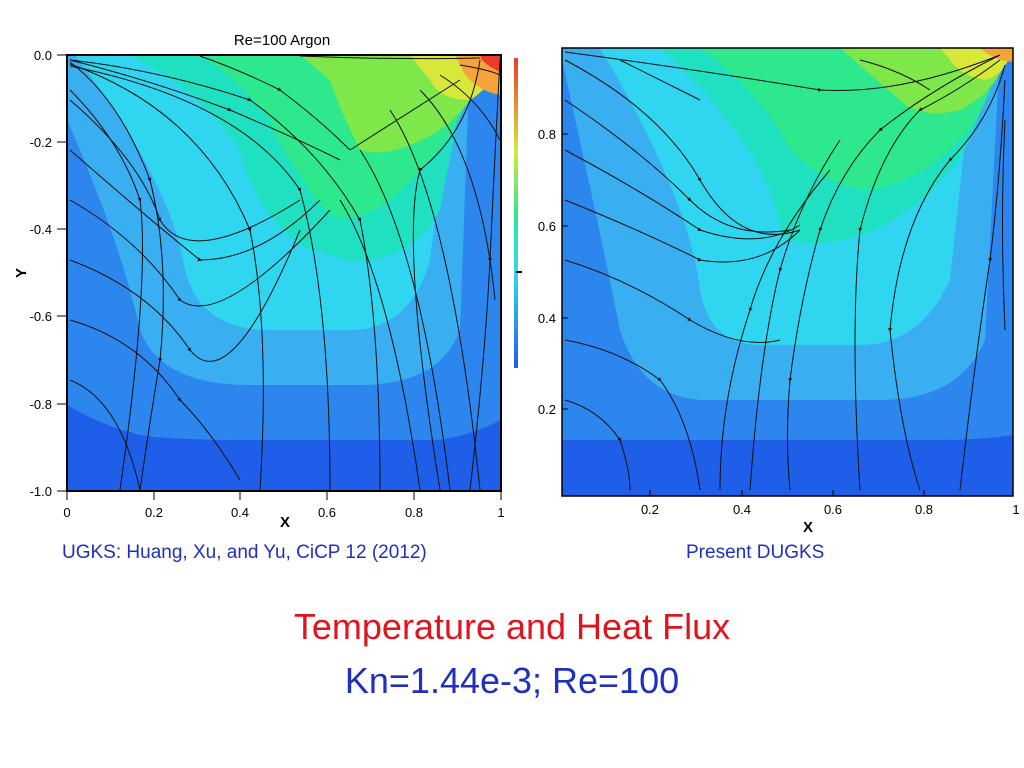 Image resolution: width=1024 pixels, height=768 pixels. Describe the element at coordinates (553, 272) in the screenshot. I see `right-y-axis: 0.8 0.6 0.4 0.2` at that location.